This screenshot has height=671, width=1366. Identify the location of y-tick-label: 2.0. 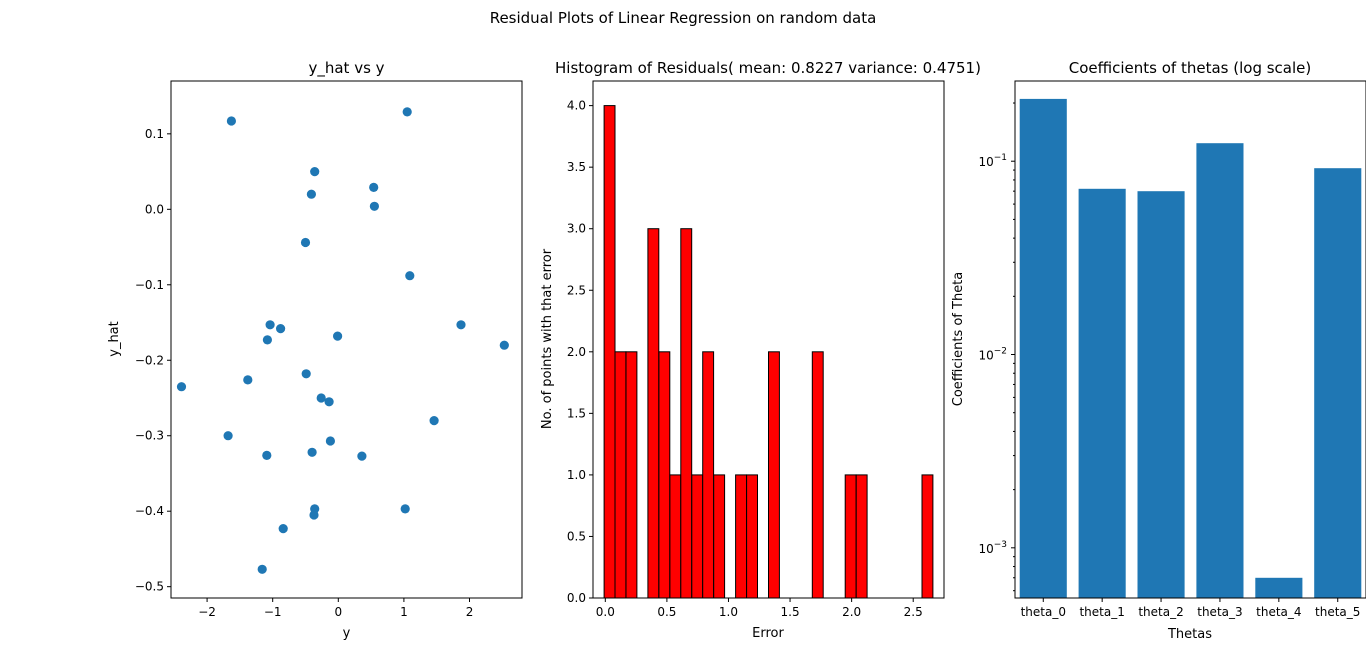
(576, 352).